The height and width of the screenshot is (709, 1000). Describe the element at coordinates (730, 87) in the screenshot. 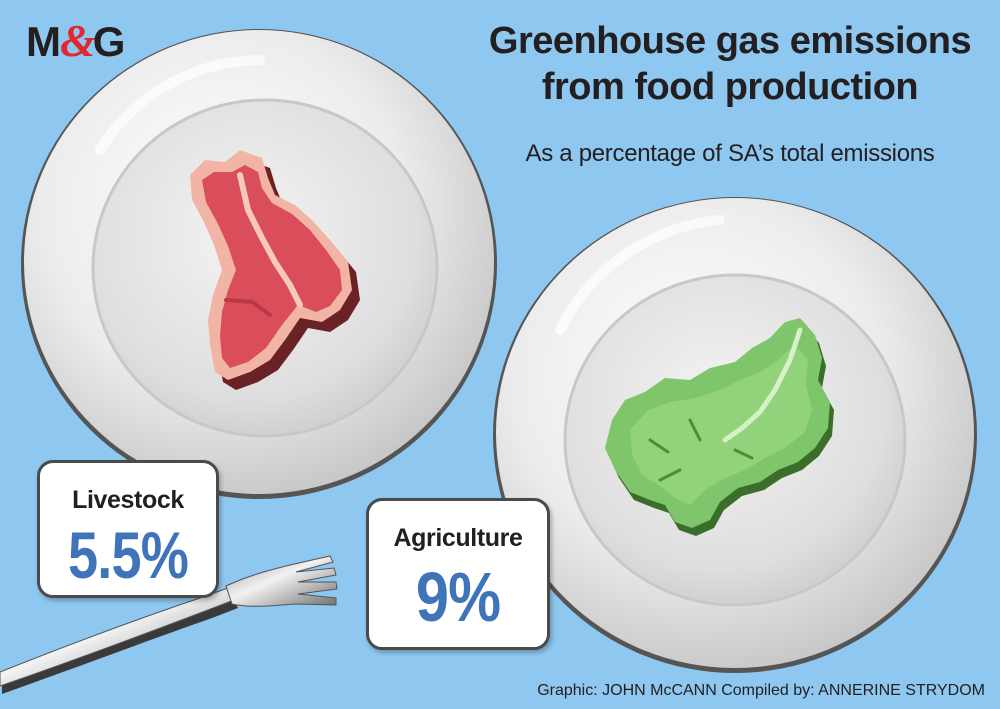

I see `title-line-2: from food production` at that location.